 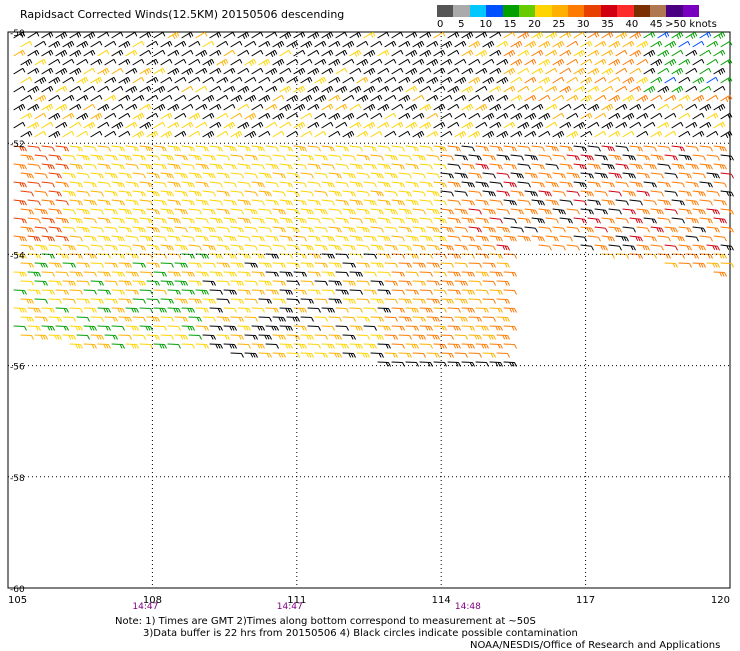 I want to click on wind-speed-legend: 0 5 10 15 20 25 30 35 40 45 >50 knots, so click(x=577, y=20).